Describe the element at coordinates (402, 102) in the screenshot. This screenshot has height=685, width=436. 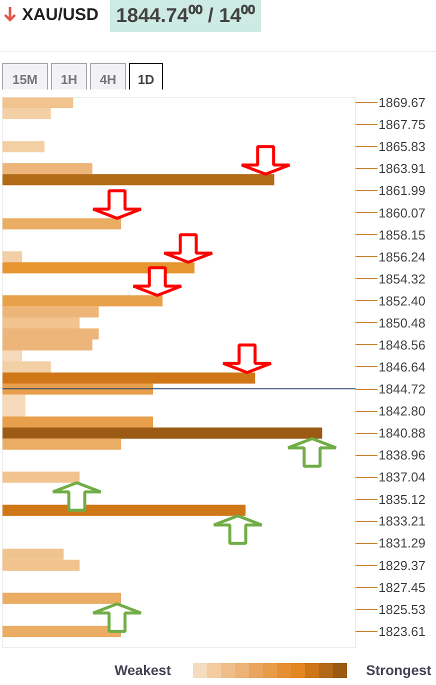
I see `y-tick-label: 1869.67` at that location.